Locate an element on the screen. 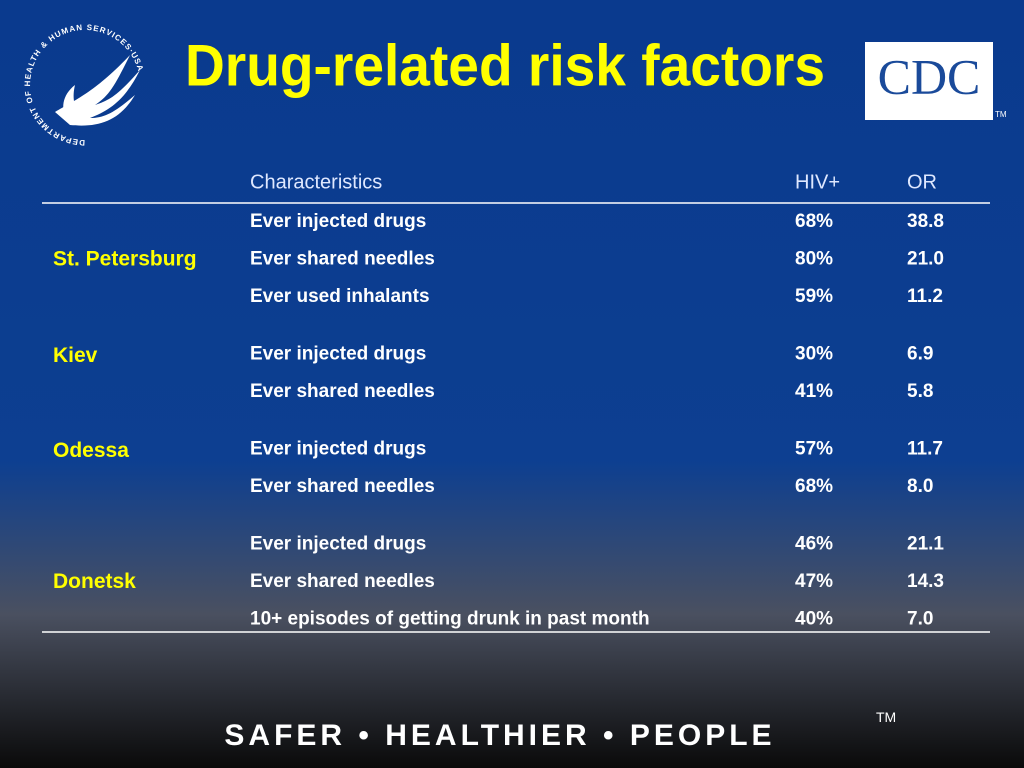 The width and height of the screenshot is (1024, 768). table-cell: 47% is located at coordinates (814, 581).